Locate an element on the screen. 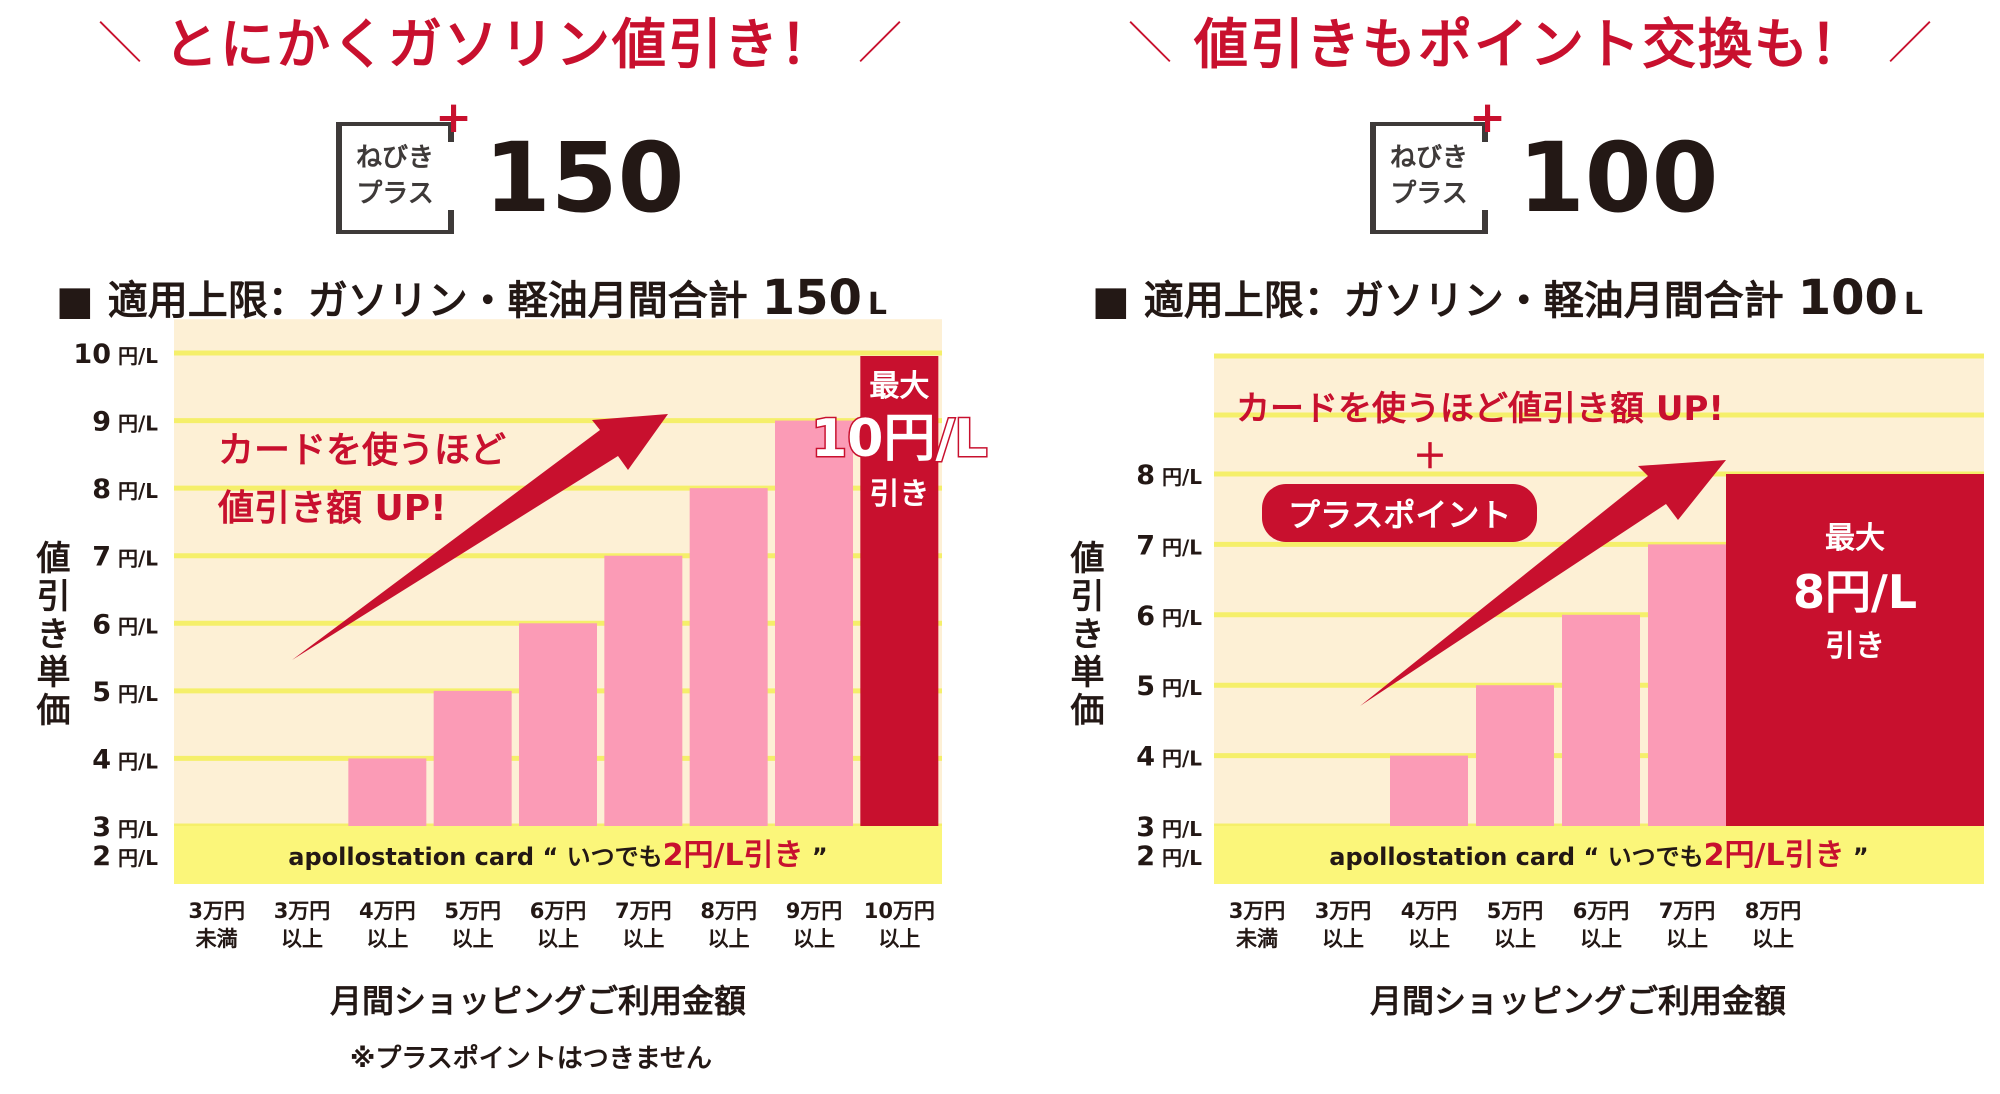 This screenshot has width=2000, height=1094. max-label-value: 10円/L is located at coordinates (899, 439).